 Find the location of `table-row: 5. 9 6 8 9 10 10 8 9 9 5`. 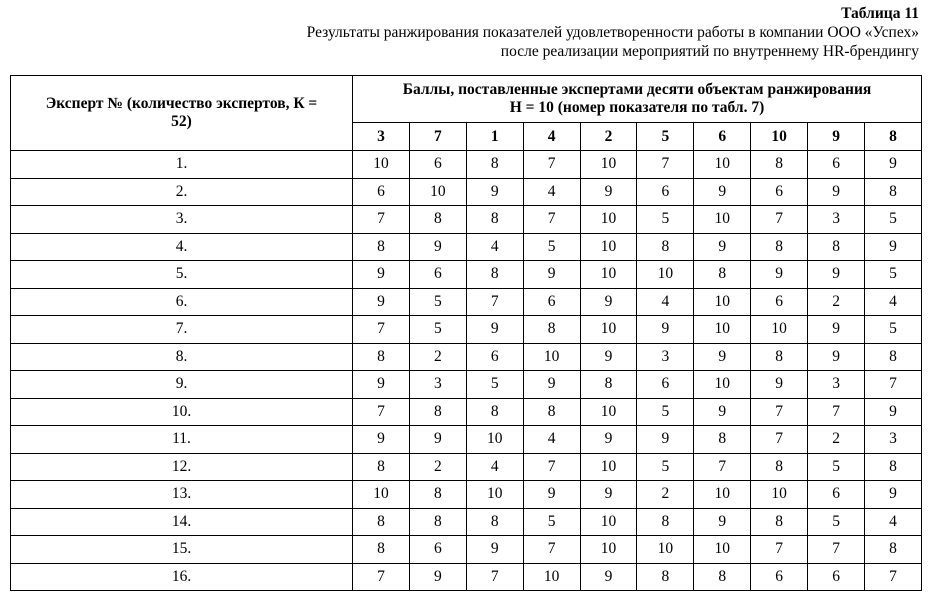

table-row: 5. 9 6 8 9 10 10 8 9 9 5 is located at coordinates (466, 274).